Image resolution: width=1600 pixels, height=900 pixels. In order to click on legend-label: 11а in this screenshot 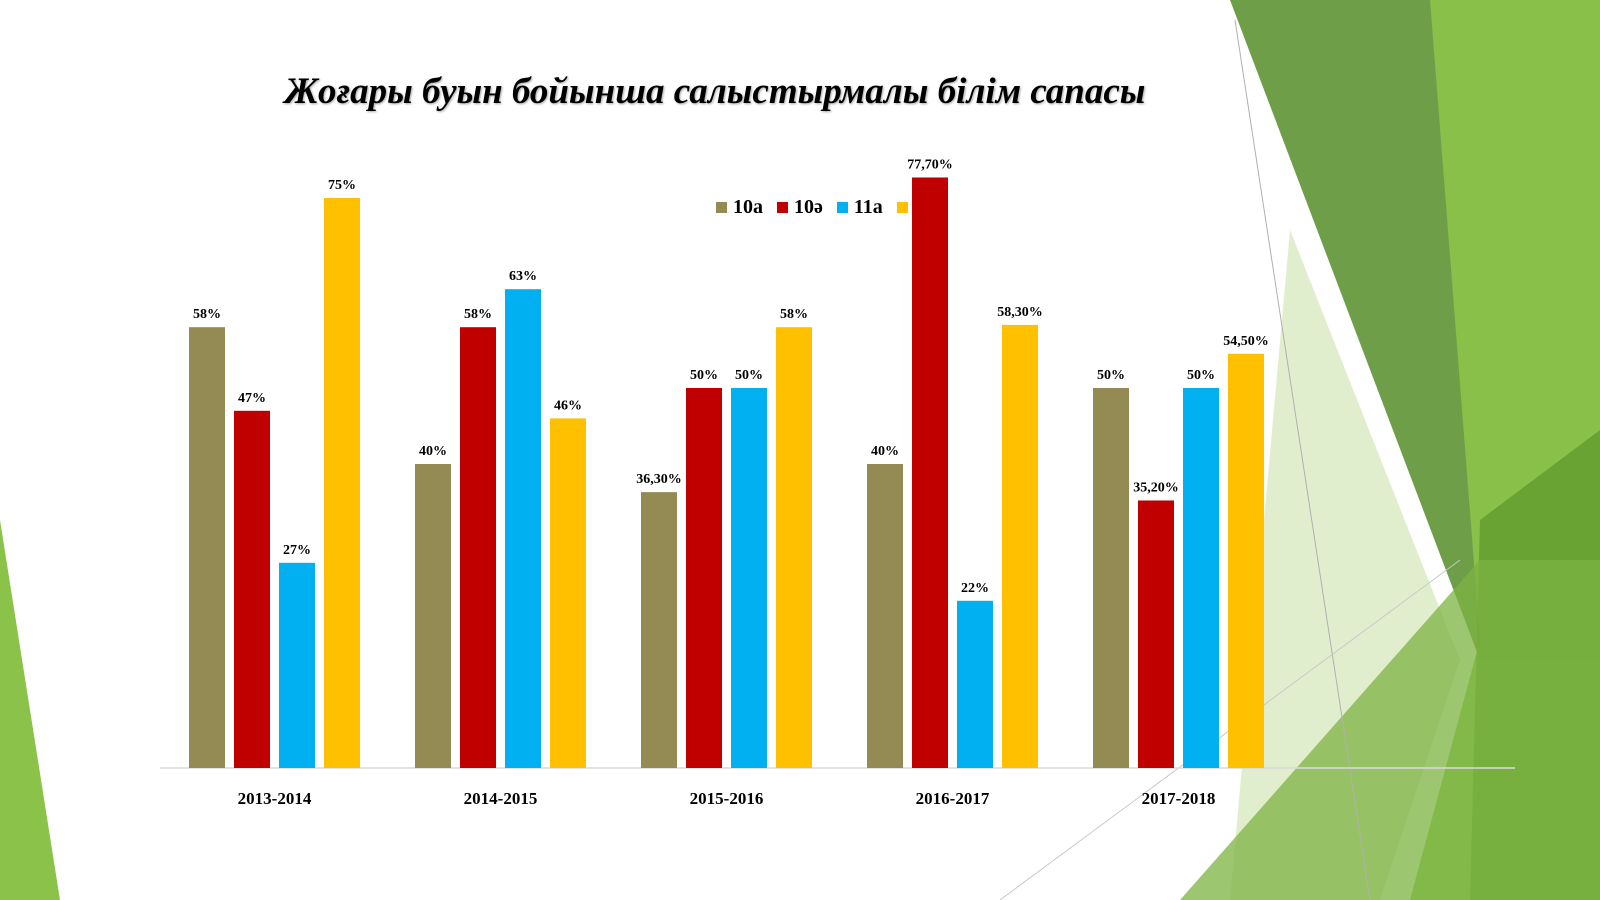, I will do `click(868, 207)`.